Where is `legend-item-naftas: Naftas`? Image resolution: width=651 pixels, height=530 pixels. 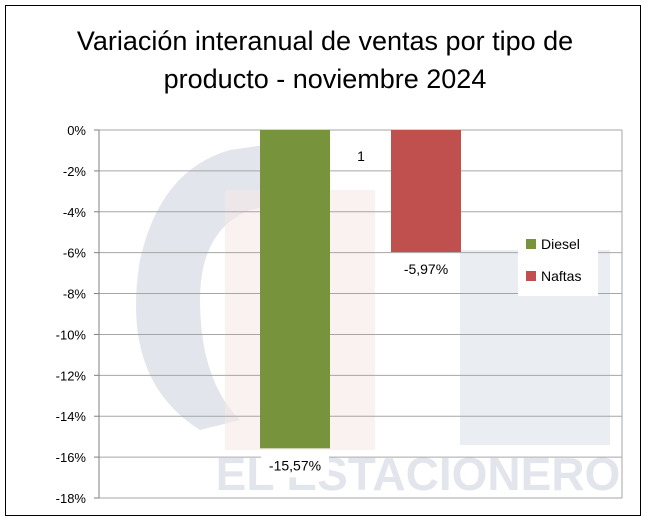 legend-item-naftas: Naftas is located at coordinates (553, 276).